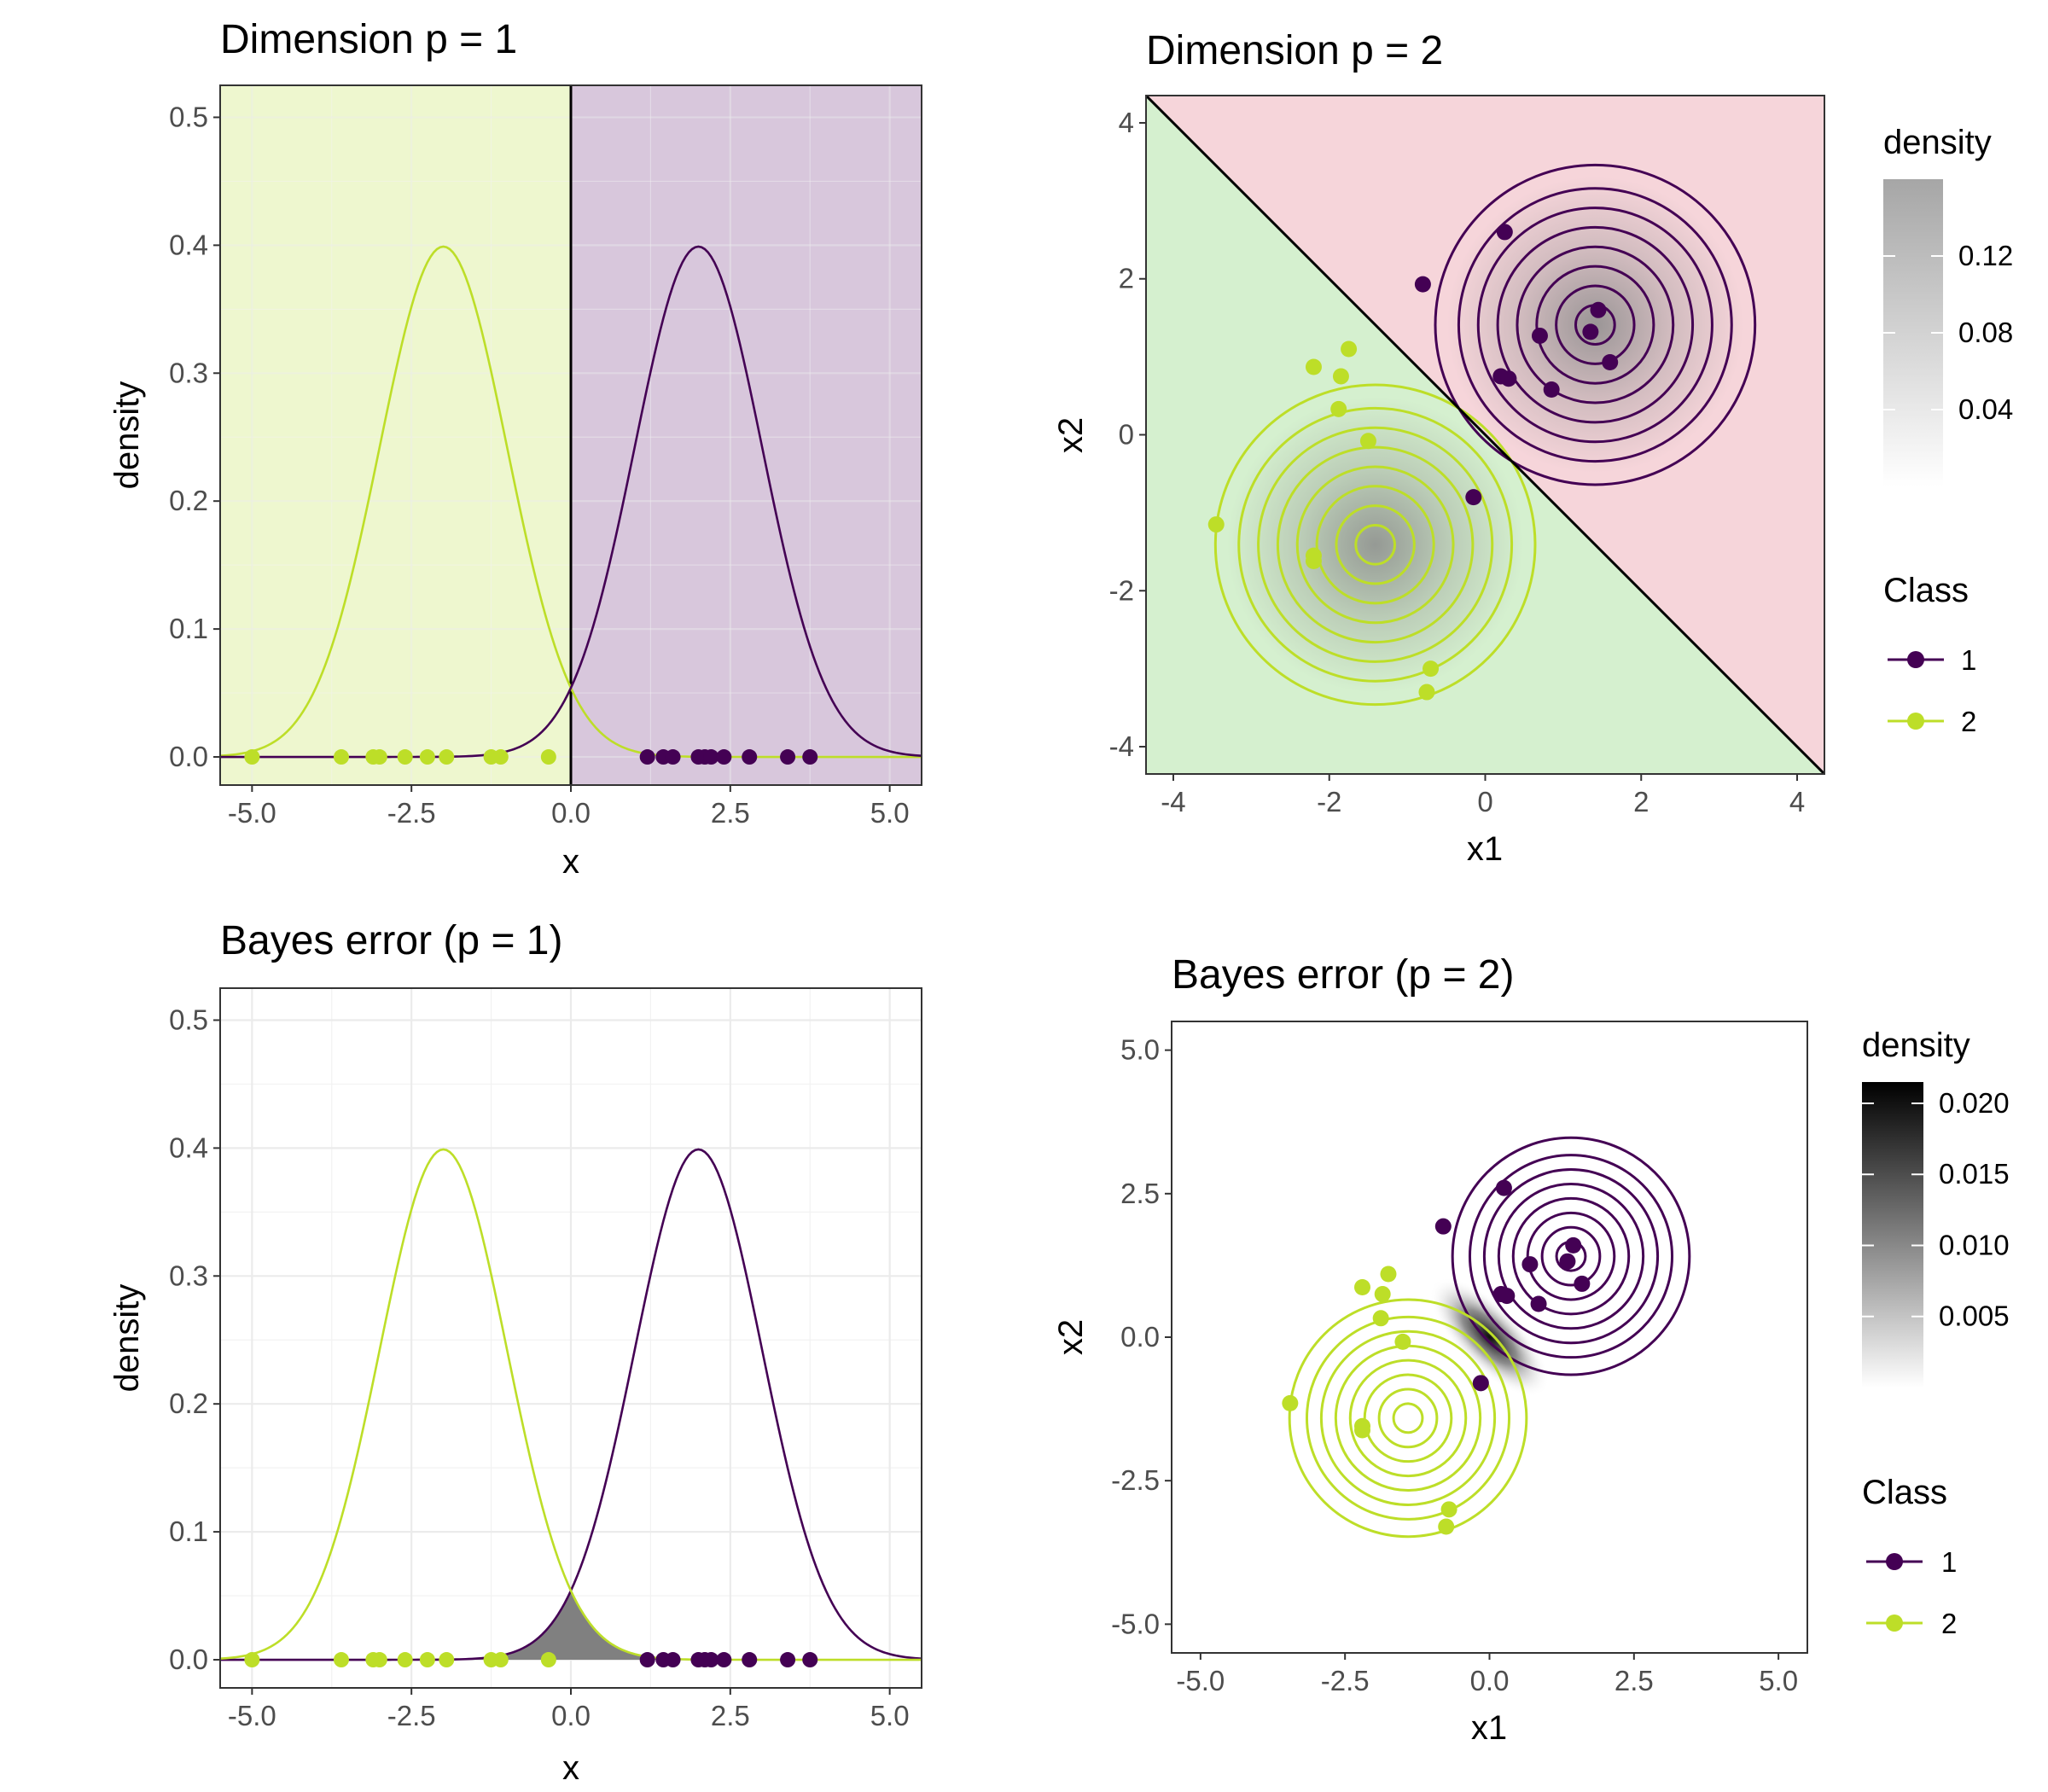  I want to click on bayes-error-area-p3, so click(570, 1626).